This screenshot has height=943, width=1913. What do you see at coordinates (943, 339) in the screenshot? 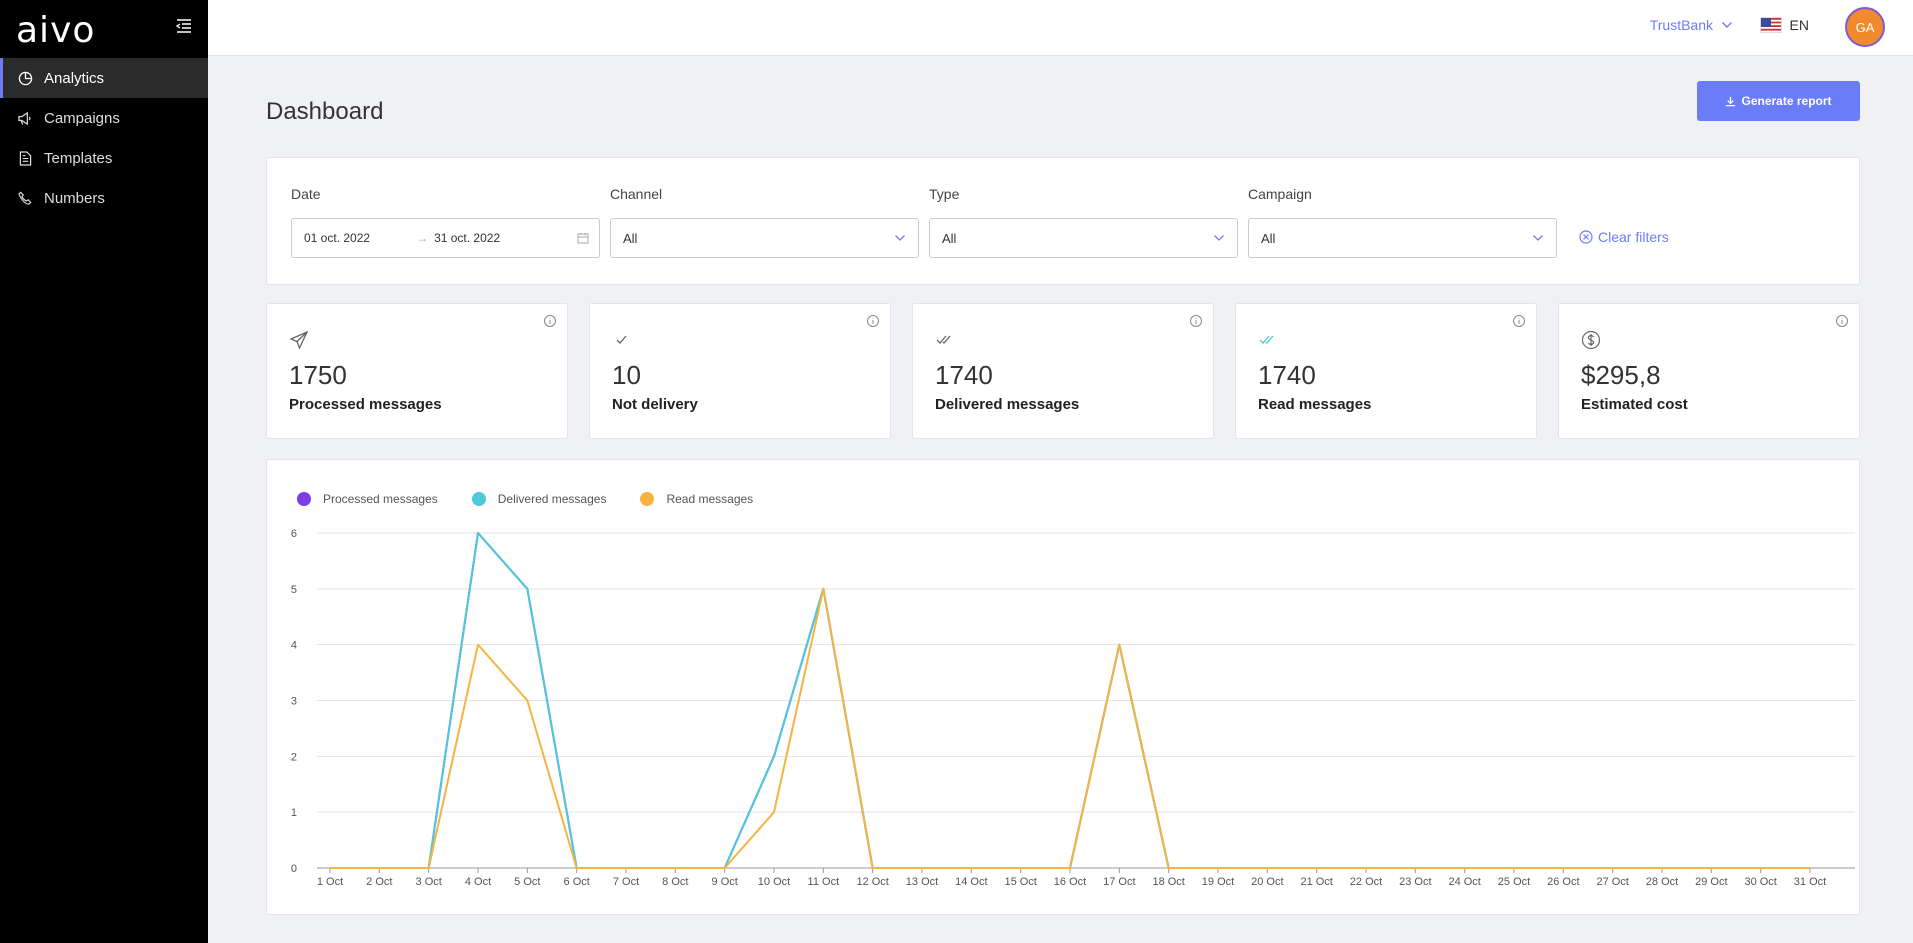
I see `double-check-icon` at bounding box center [943, 339].